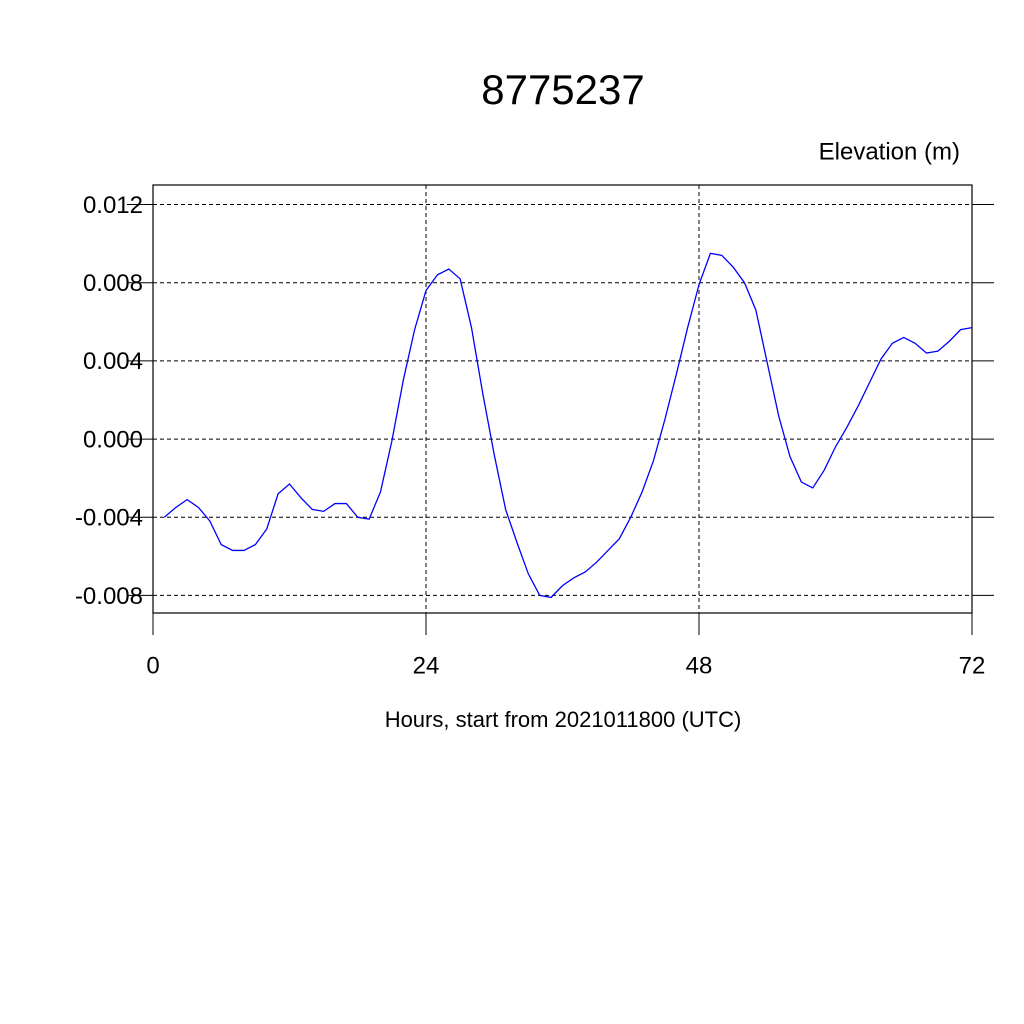  What do you see at coordinates (699, 665) in the screenshot?
I see `x-tick-label: 48` at bounding box center [699, 665].